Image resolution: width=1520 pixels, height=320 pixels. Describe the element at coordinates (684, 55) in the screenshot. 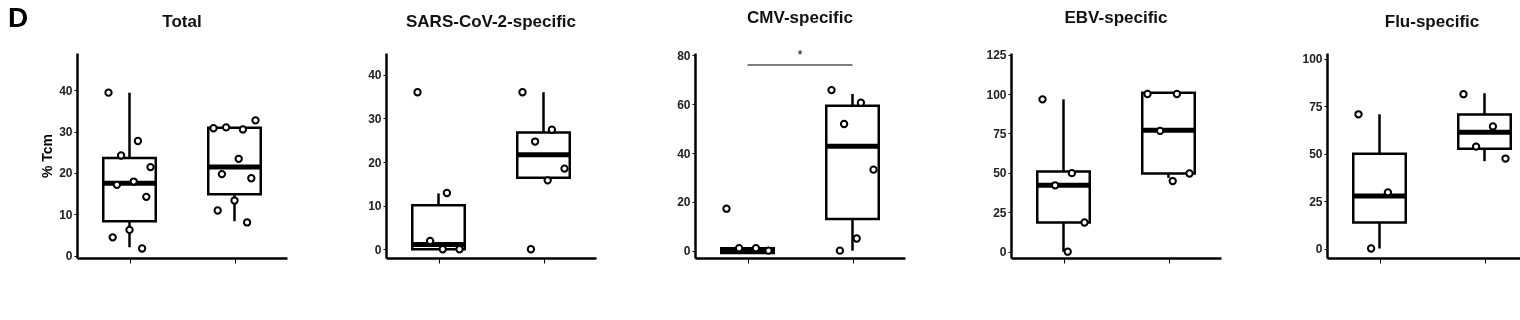

I see `y-tick-label: 80` at that location.